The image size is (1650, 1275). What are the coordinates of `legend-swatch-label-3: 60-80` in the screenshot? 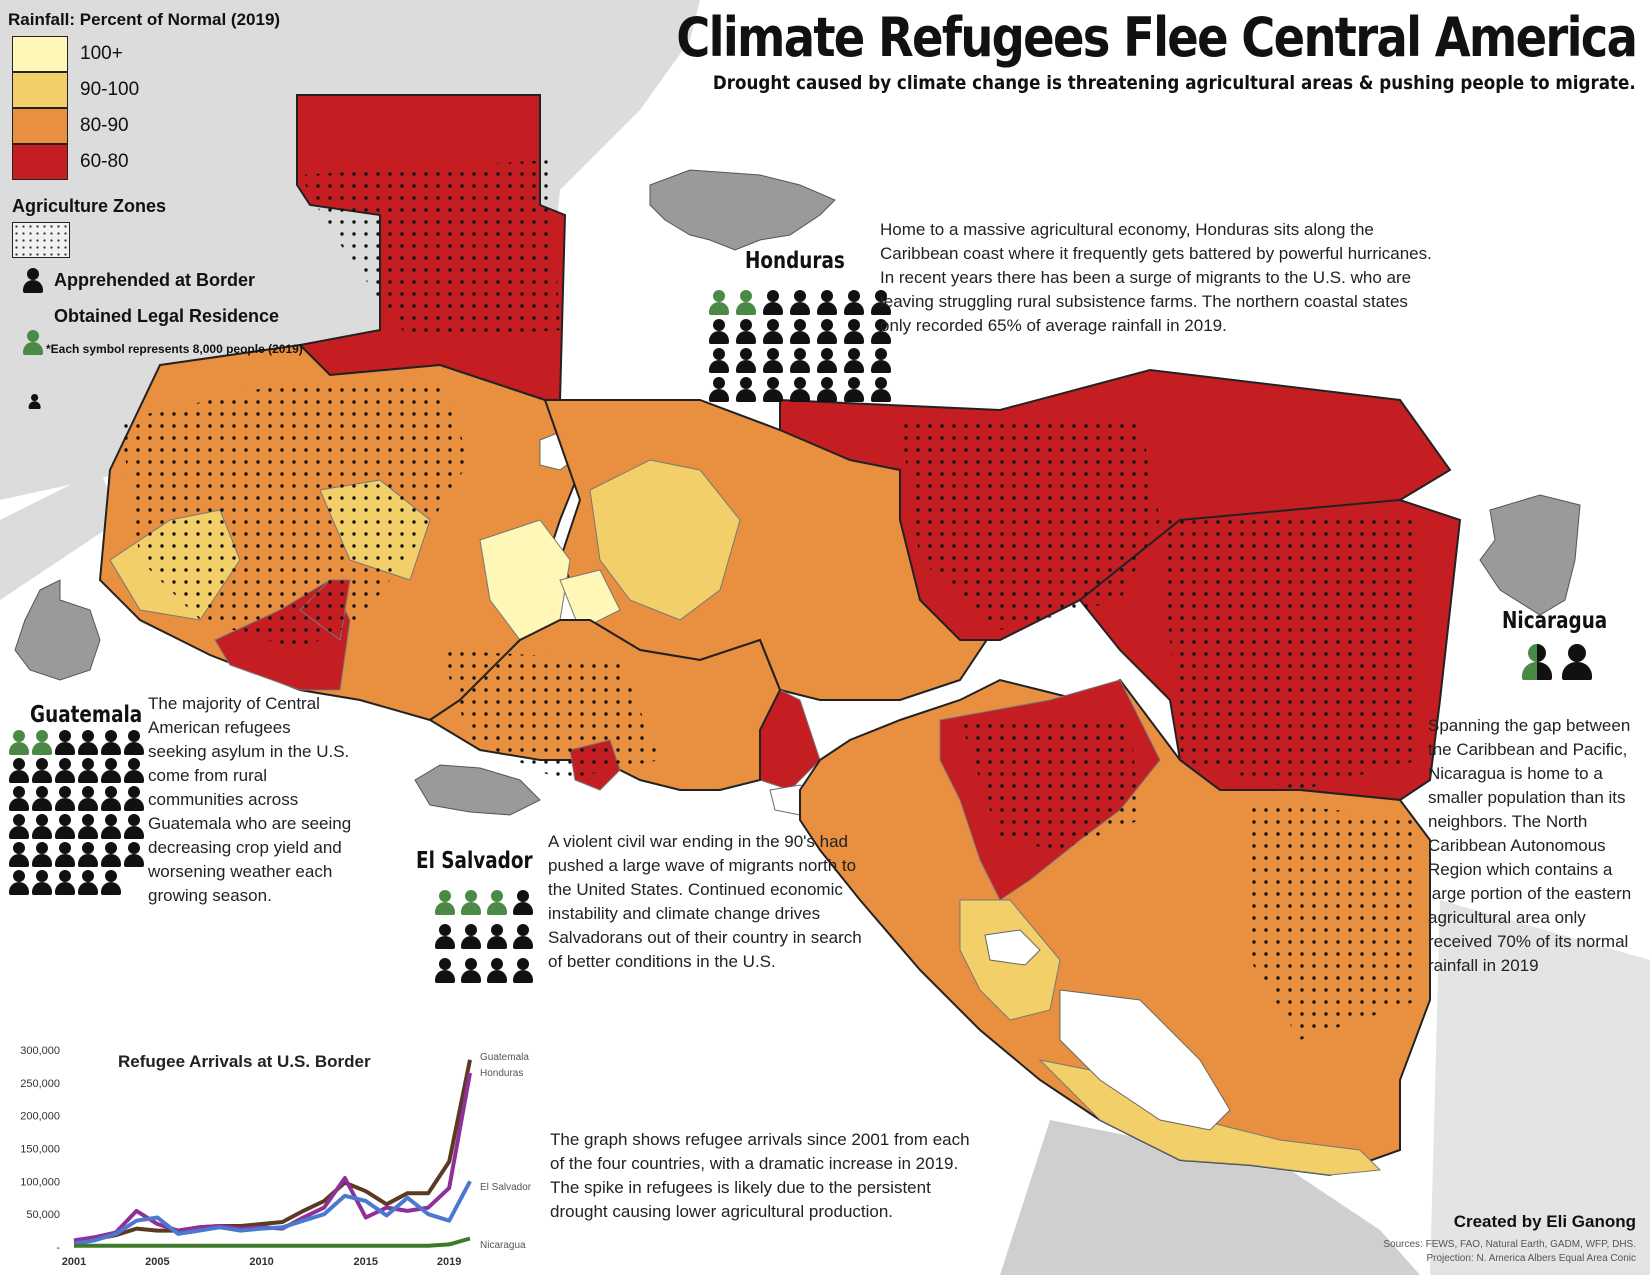 It's located at (104, 161).